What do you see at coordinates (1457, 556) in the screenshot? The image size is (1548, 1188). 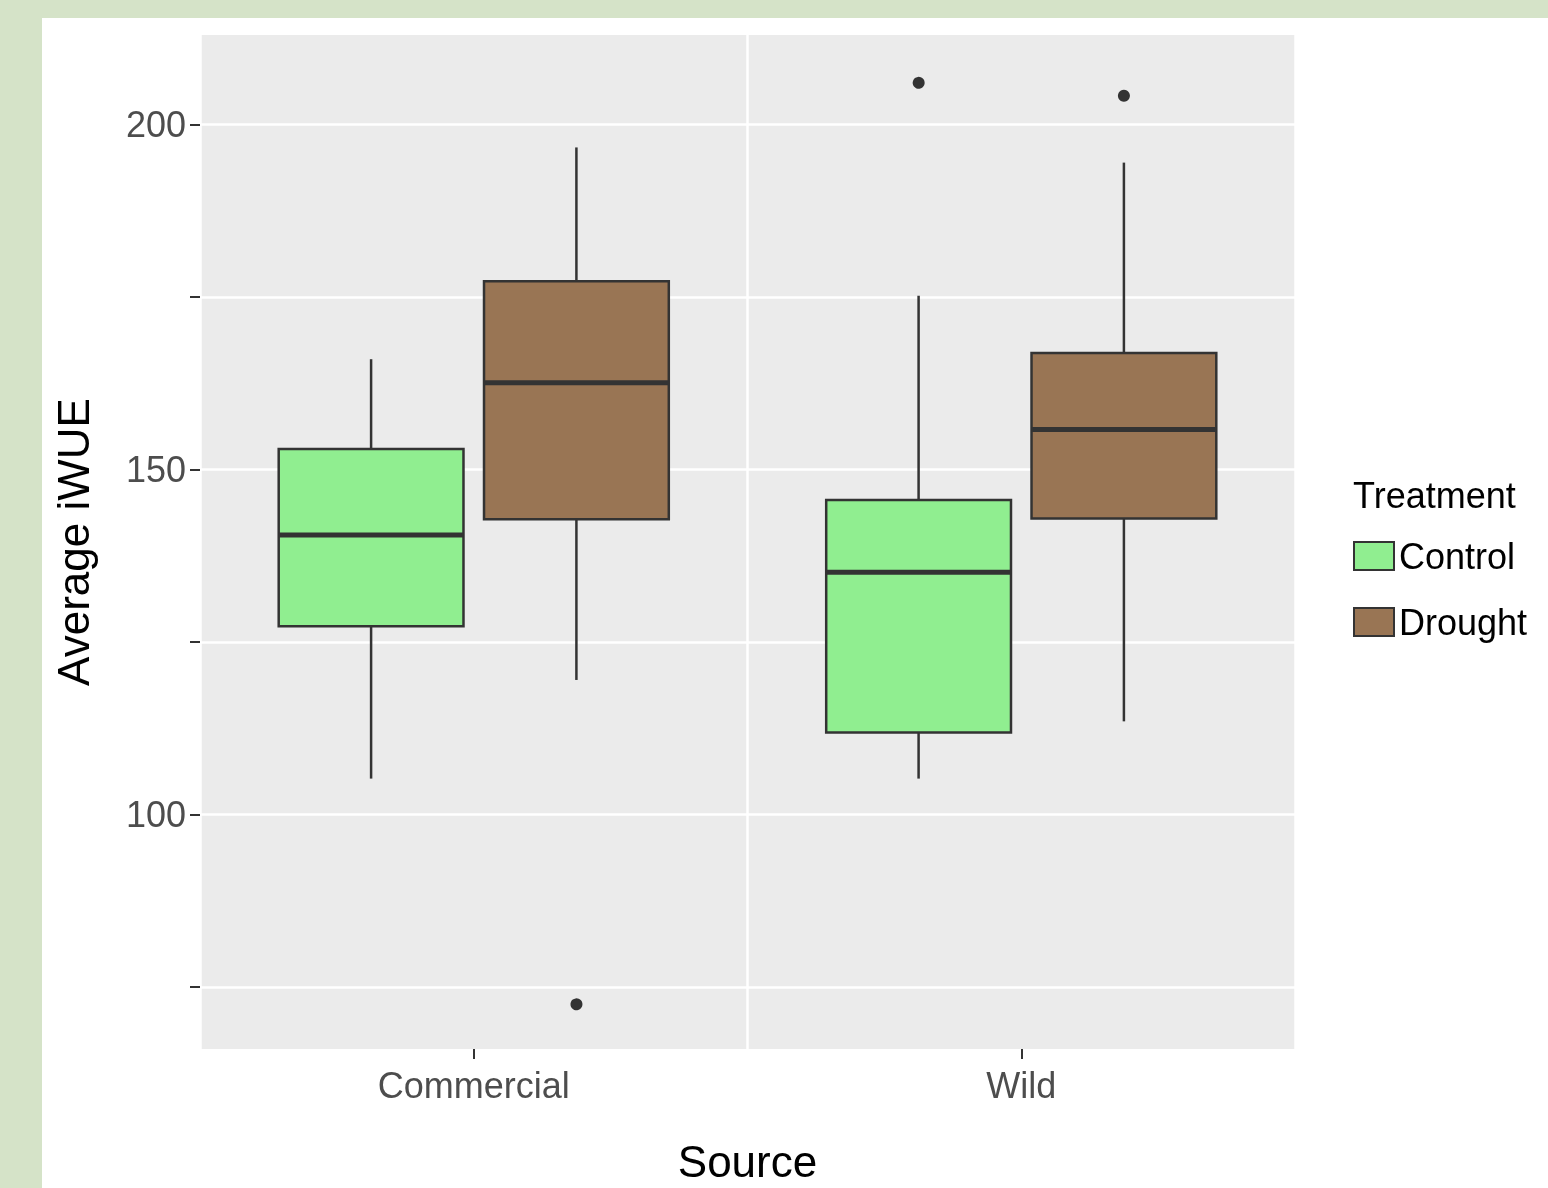 I see `legend-label: Control` at bounding box center [1457, 556].